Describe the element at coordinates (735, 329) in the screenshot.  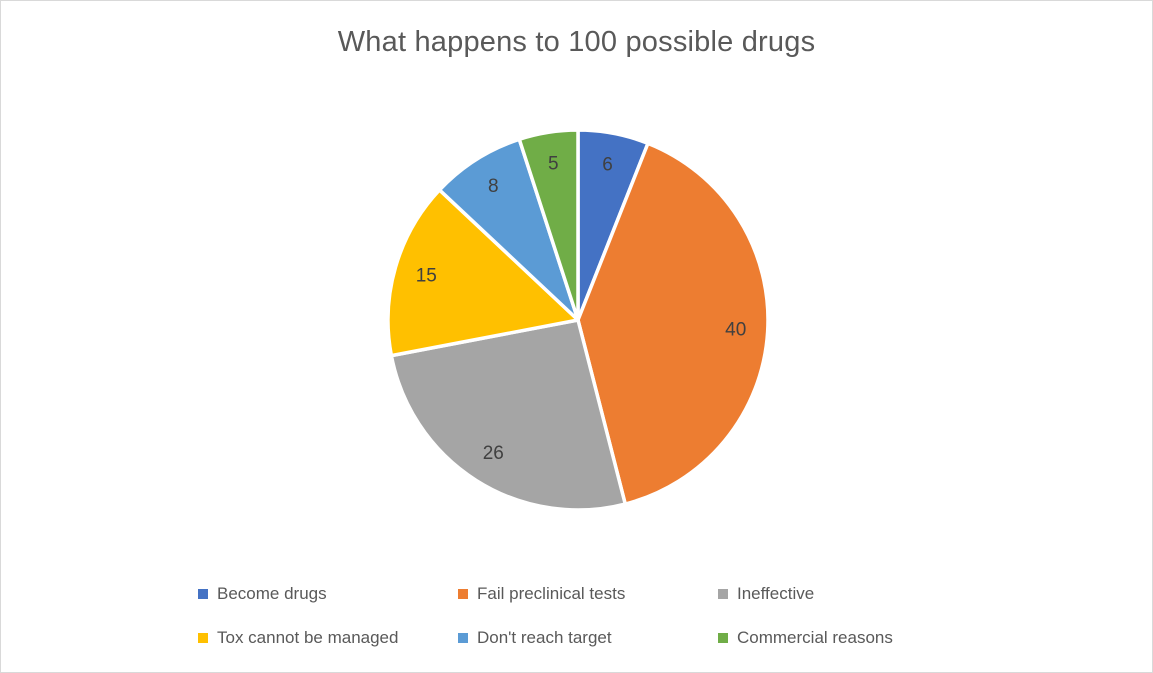
I see `data-label-fail-preclinical-tests: 40` at that location.